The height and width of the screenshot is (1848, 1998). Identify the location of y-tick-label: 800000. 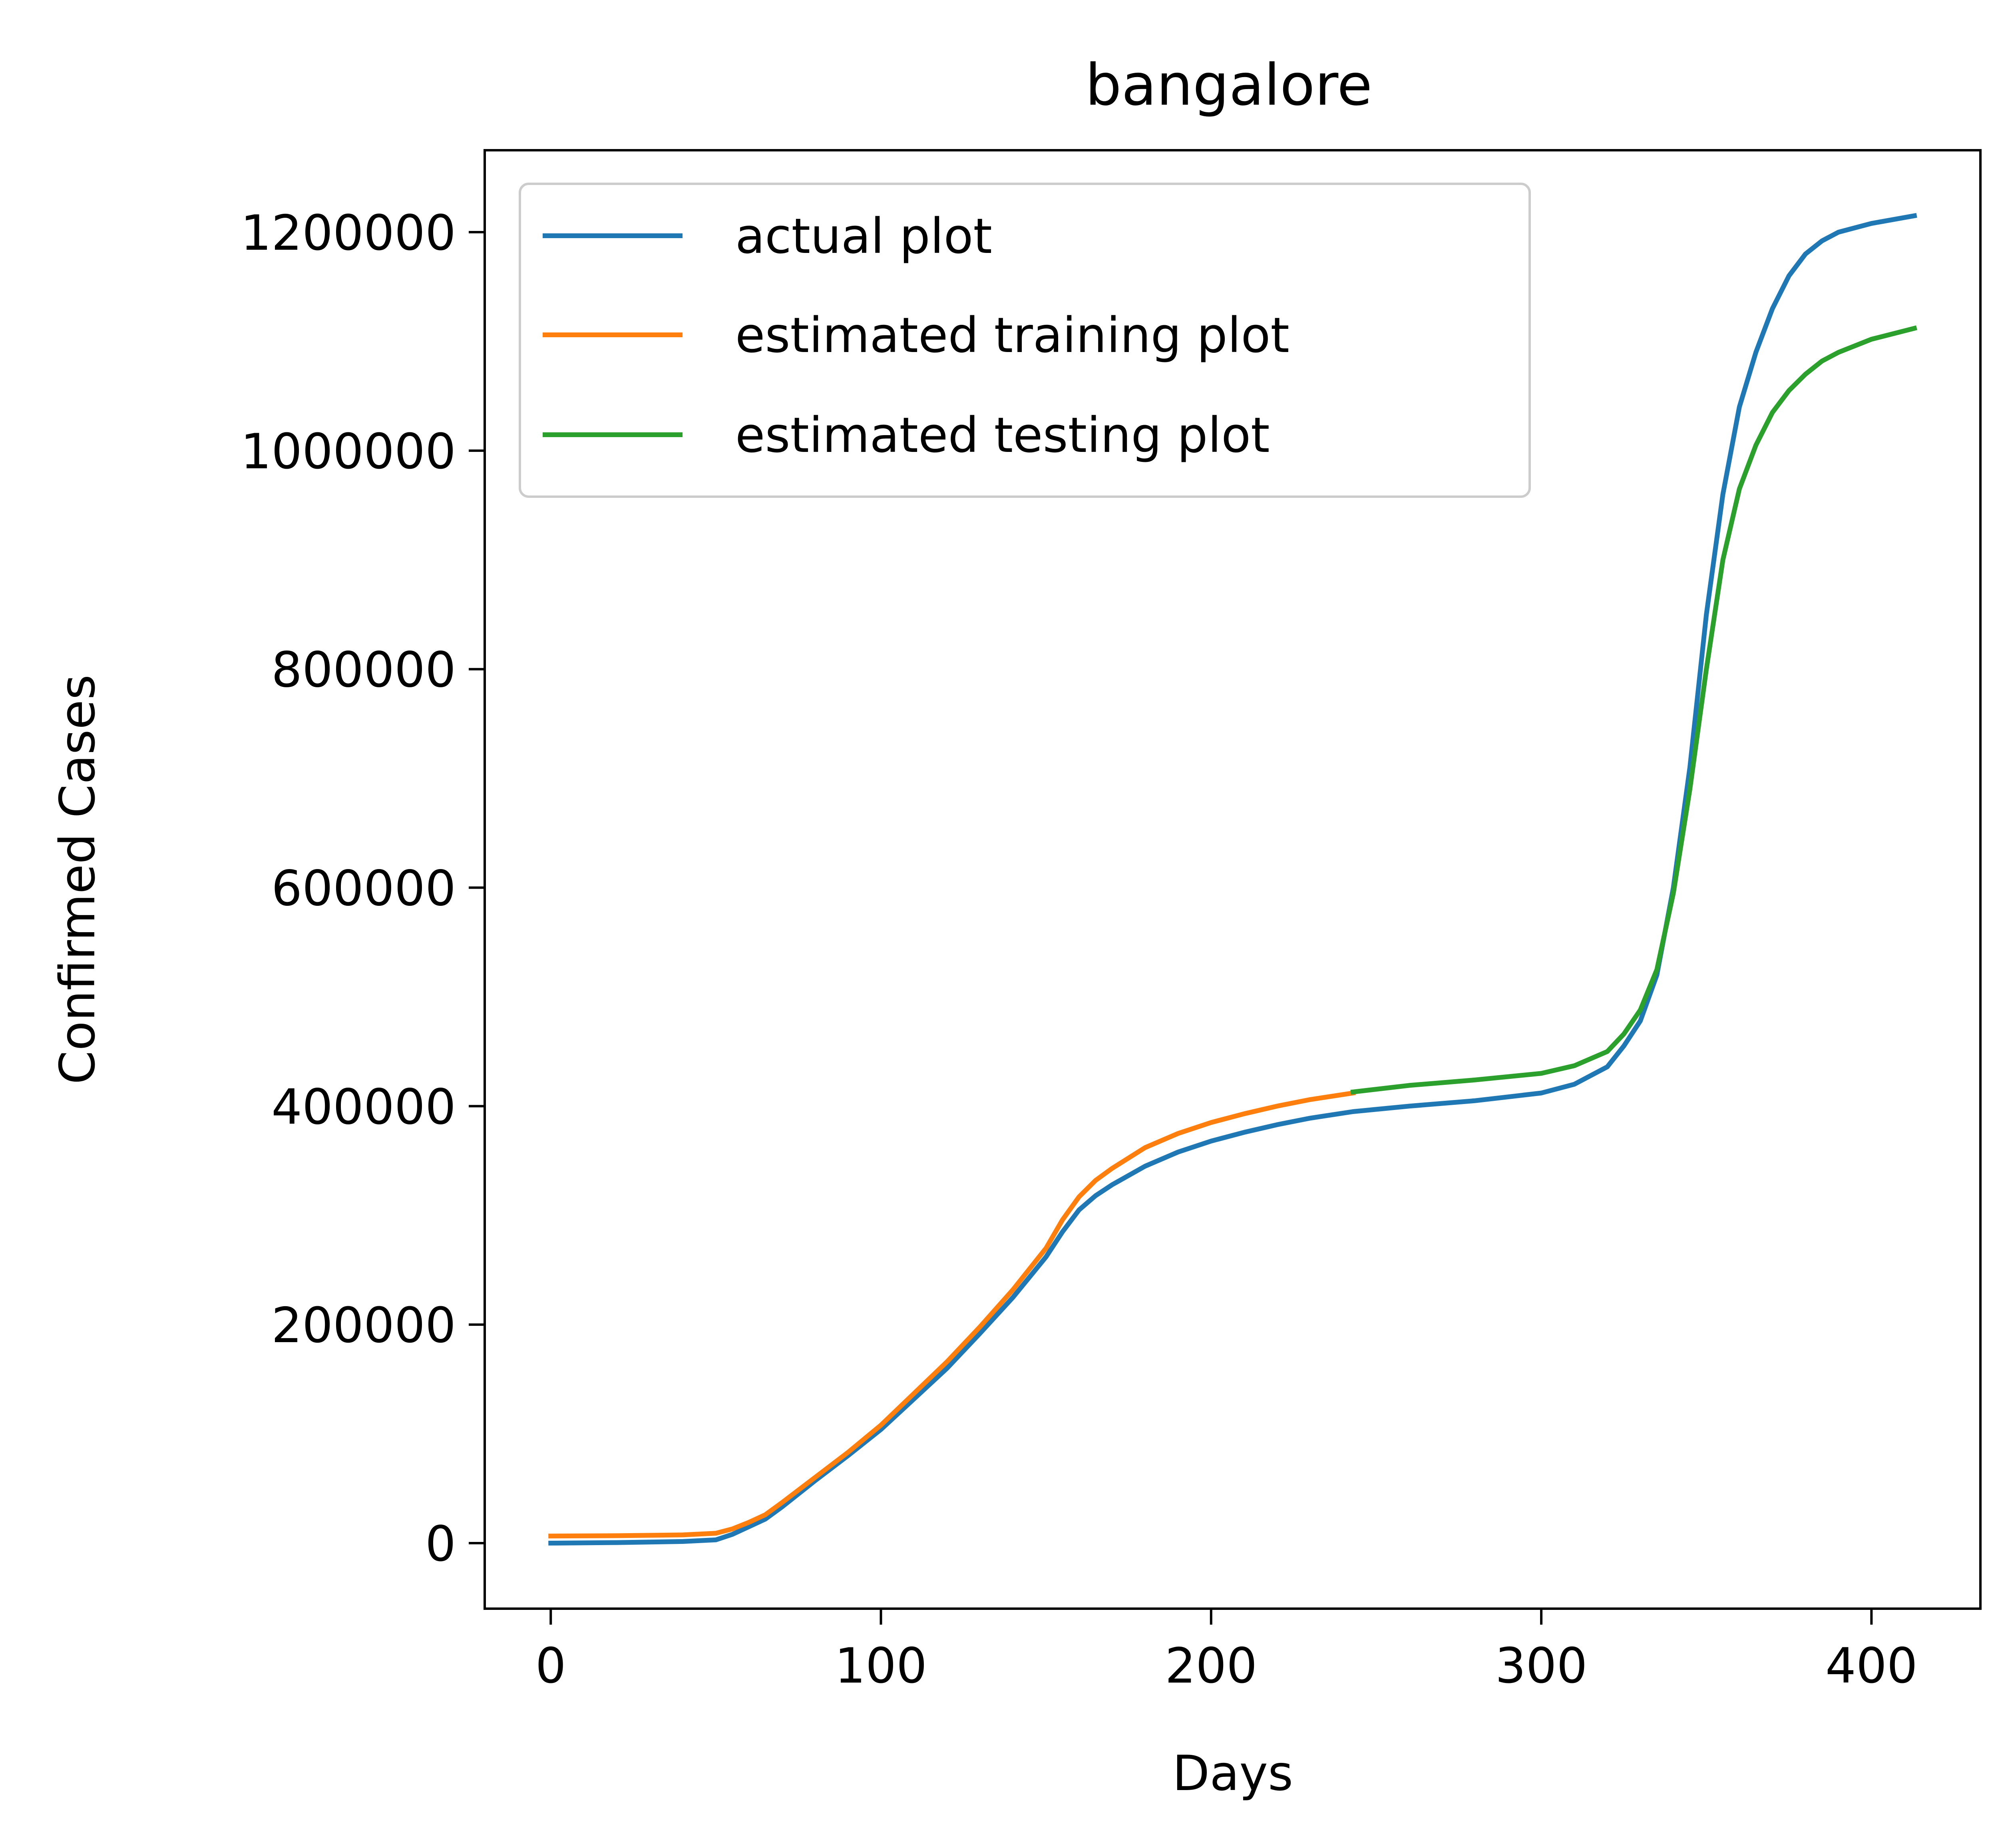
(363, 670).